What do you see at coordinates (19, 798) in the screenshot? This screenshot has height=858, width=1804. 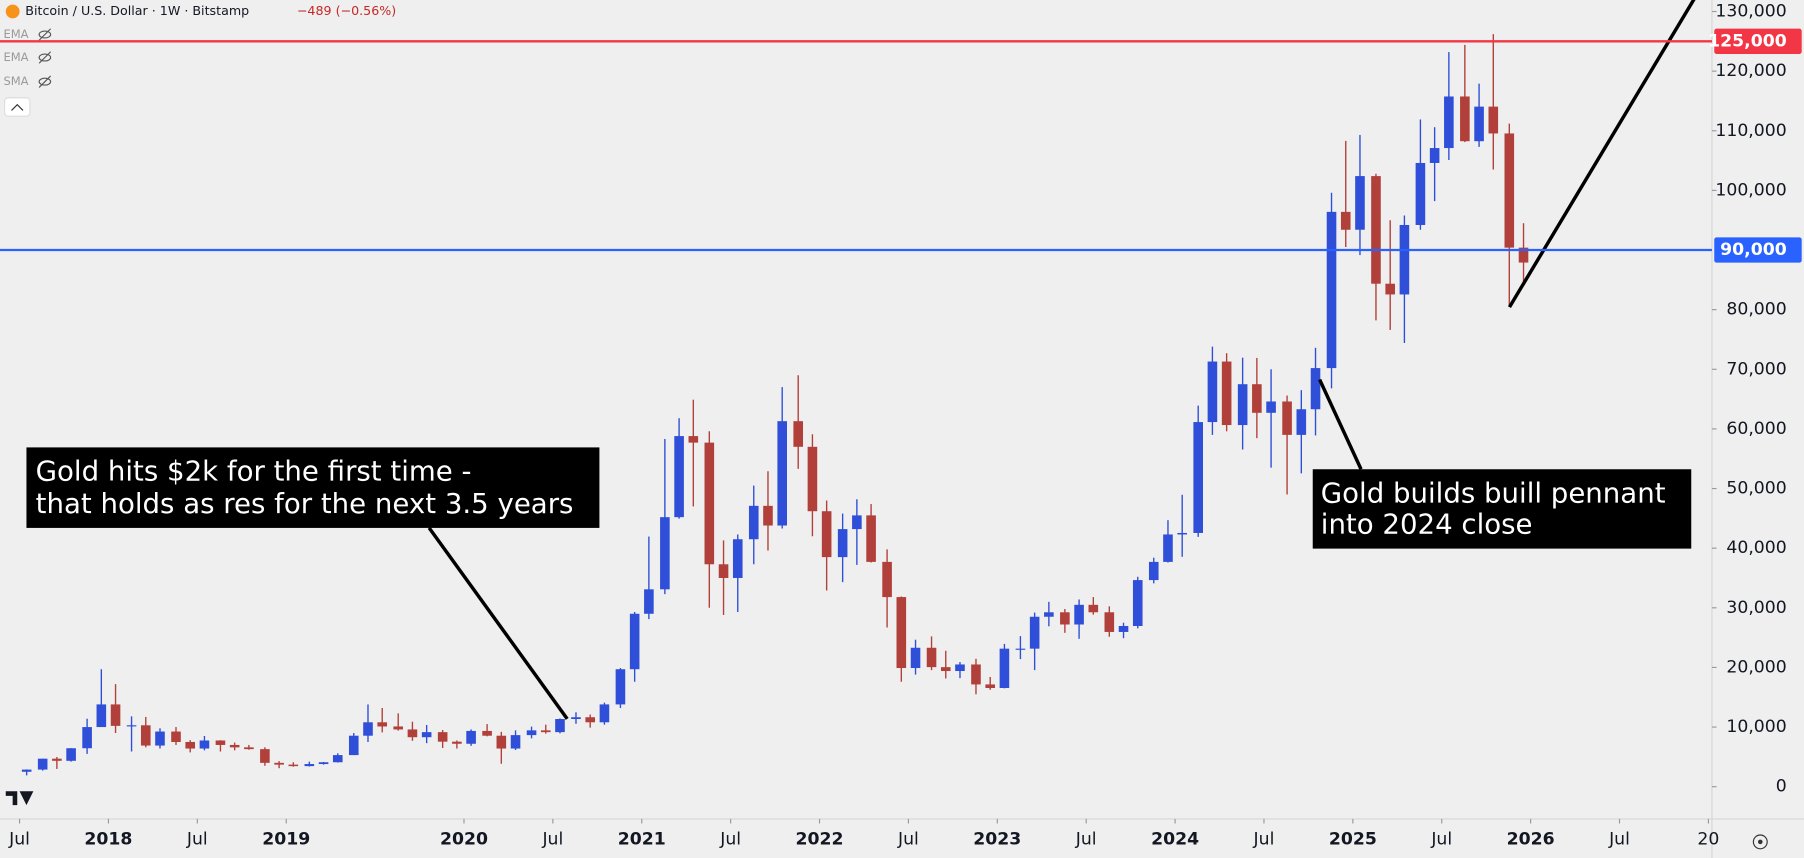 I see `logo` at bounding box center [19, 798].